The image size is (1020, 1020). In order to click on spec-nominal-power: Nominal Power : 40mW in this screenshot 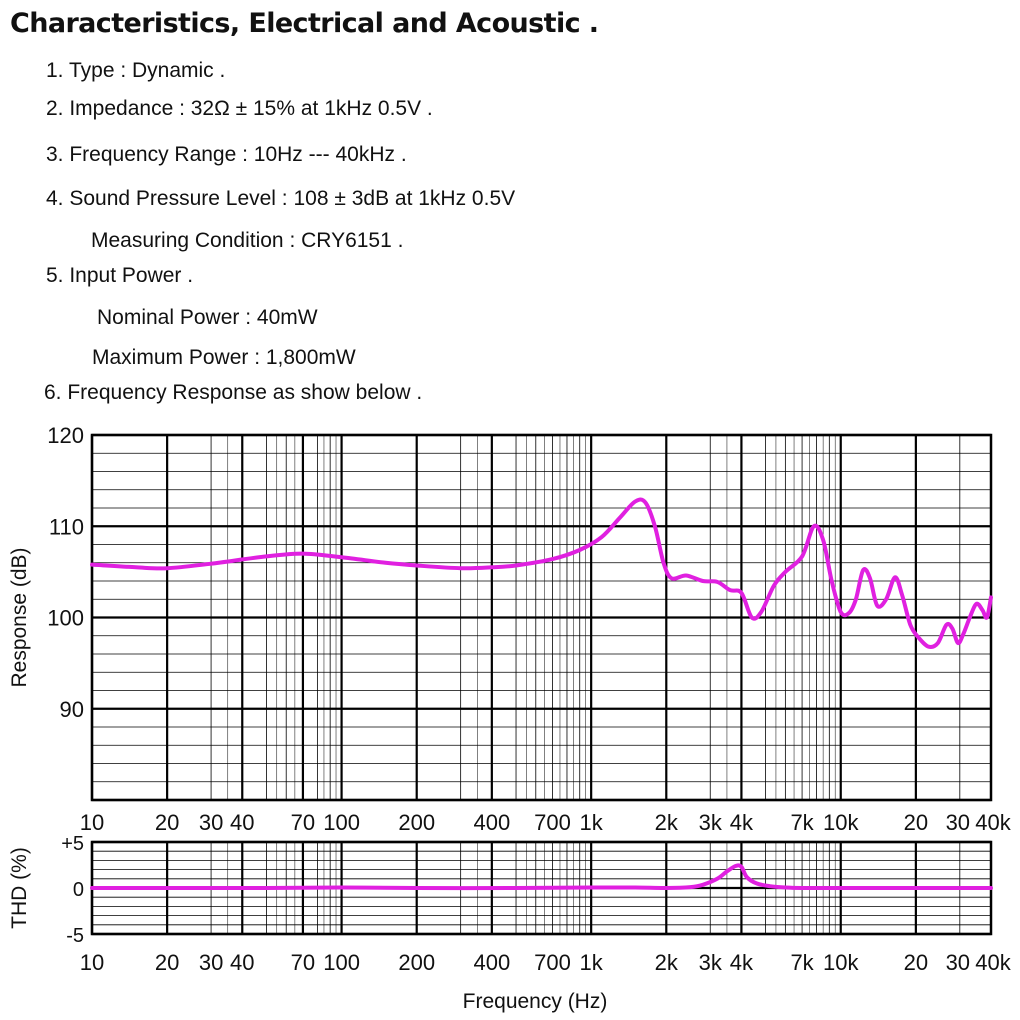, I will do `click(207, 317)`.